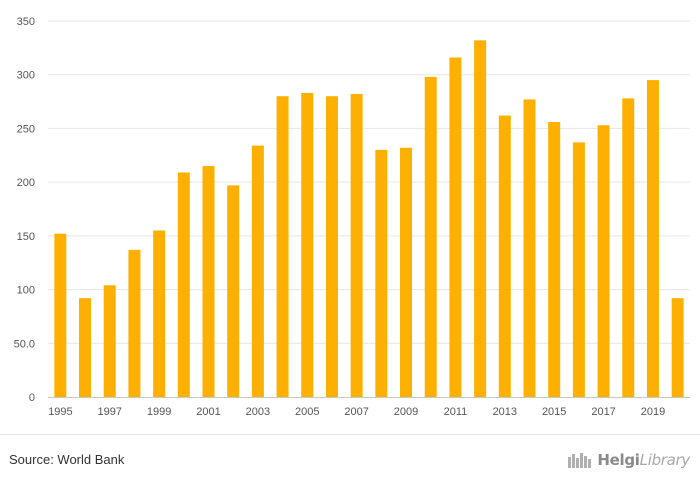 Image resolution: width=700 pixels, height=484 pixels. What do you see at coordinates (677, 347) in the screenshot?
I see `bar-2020` at bounding box center [677, 347].